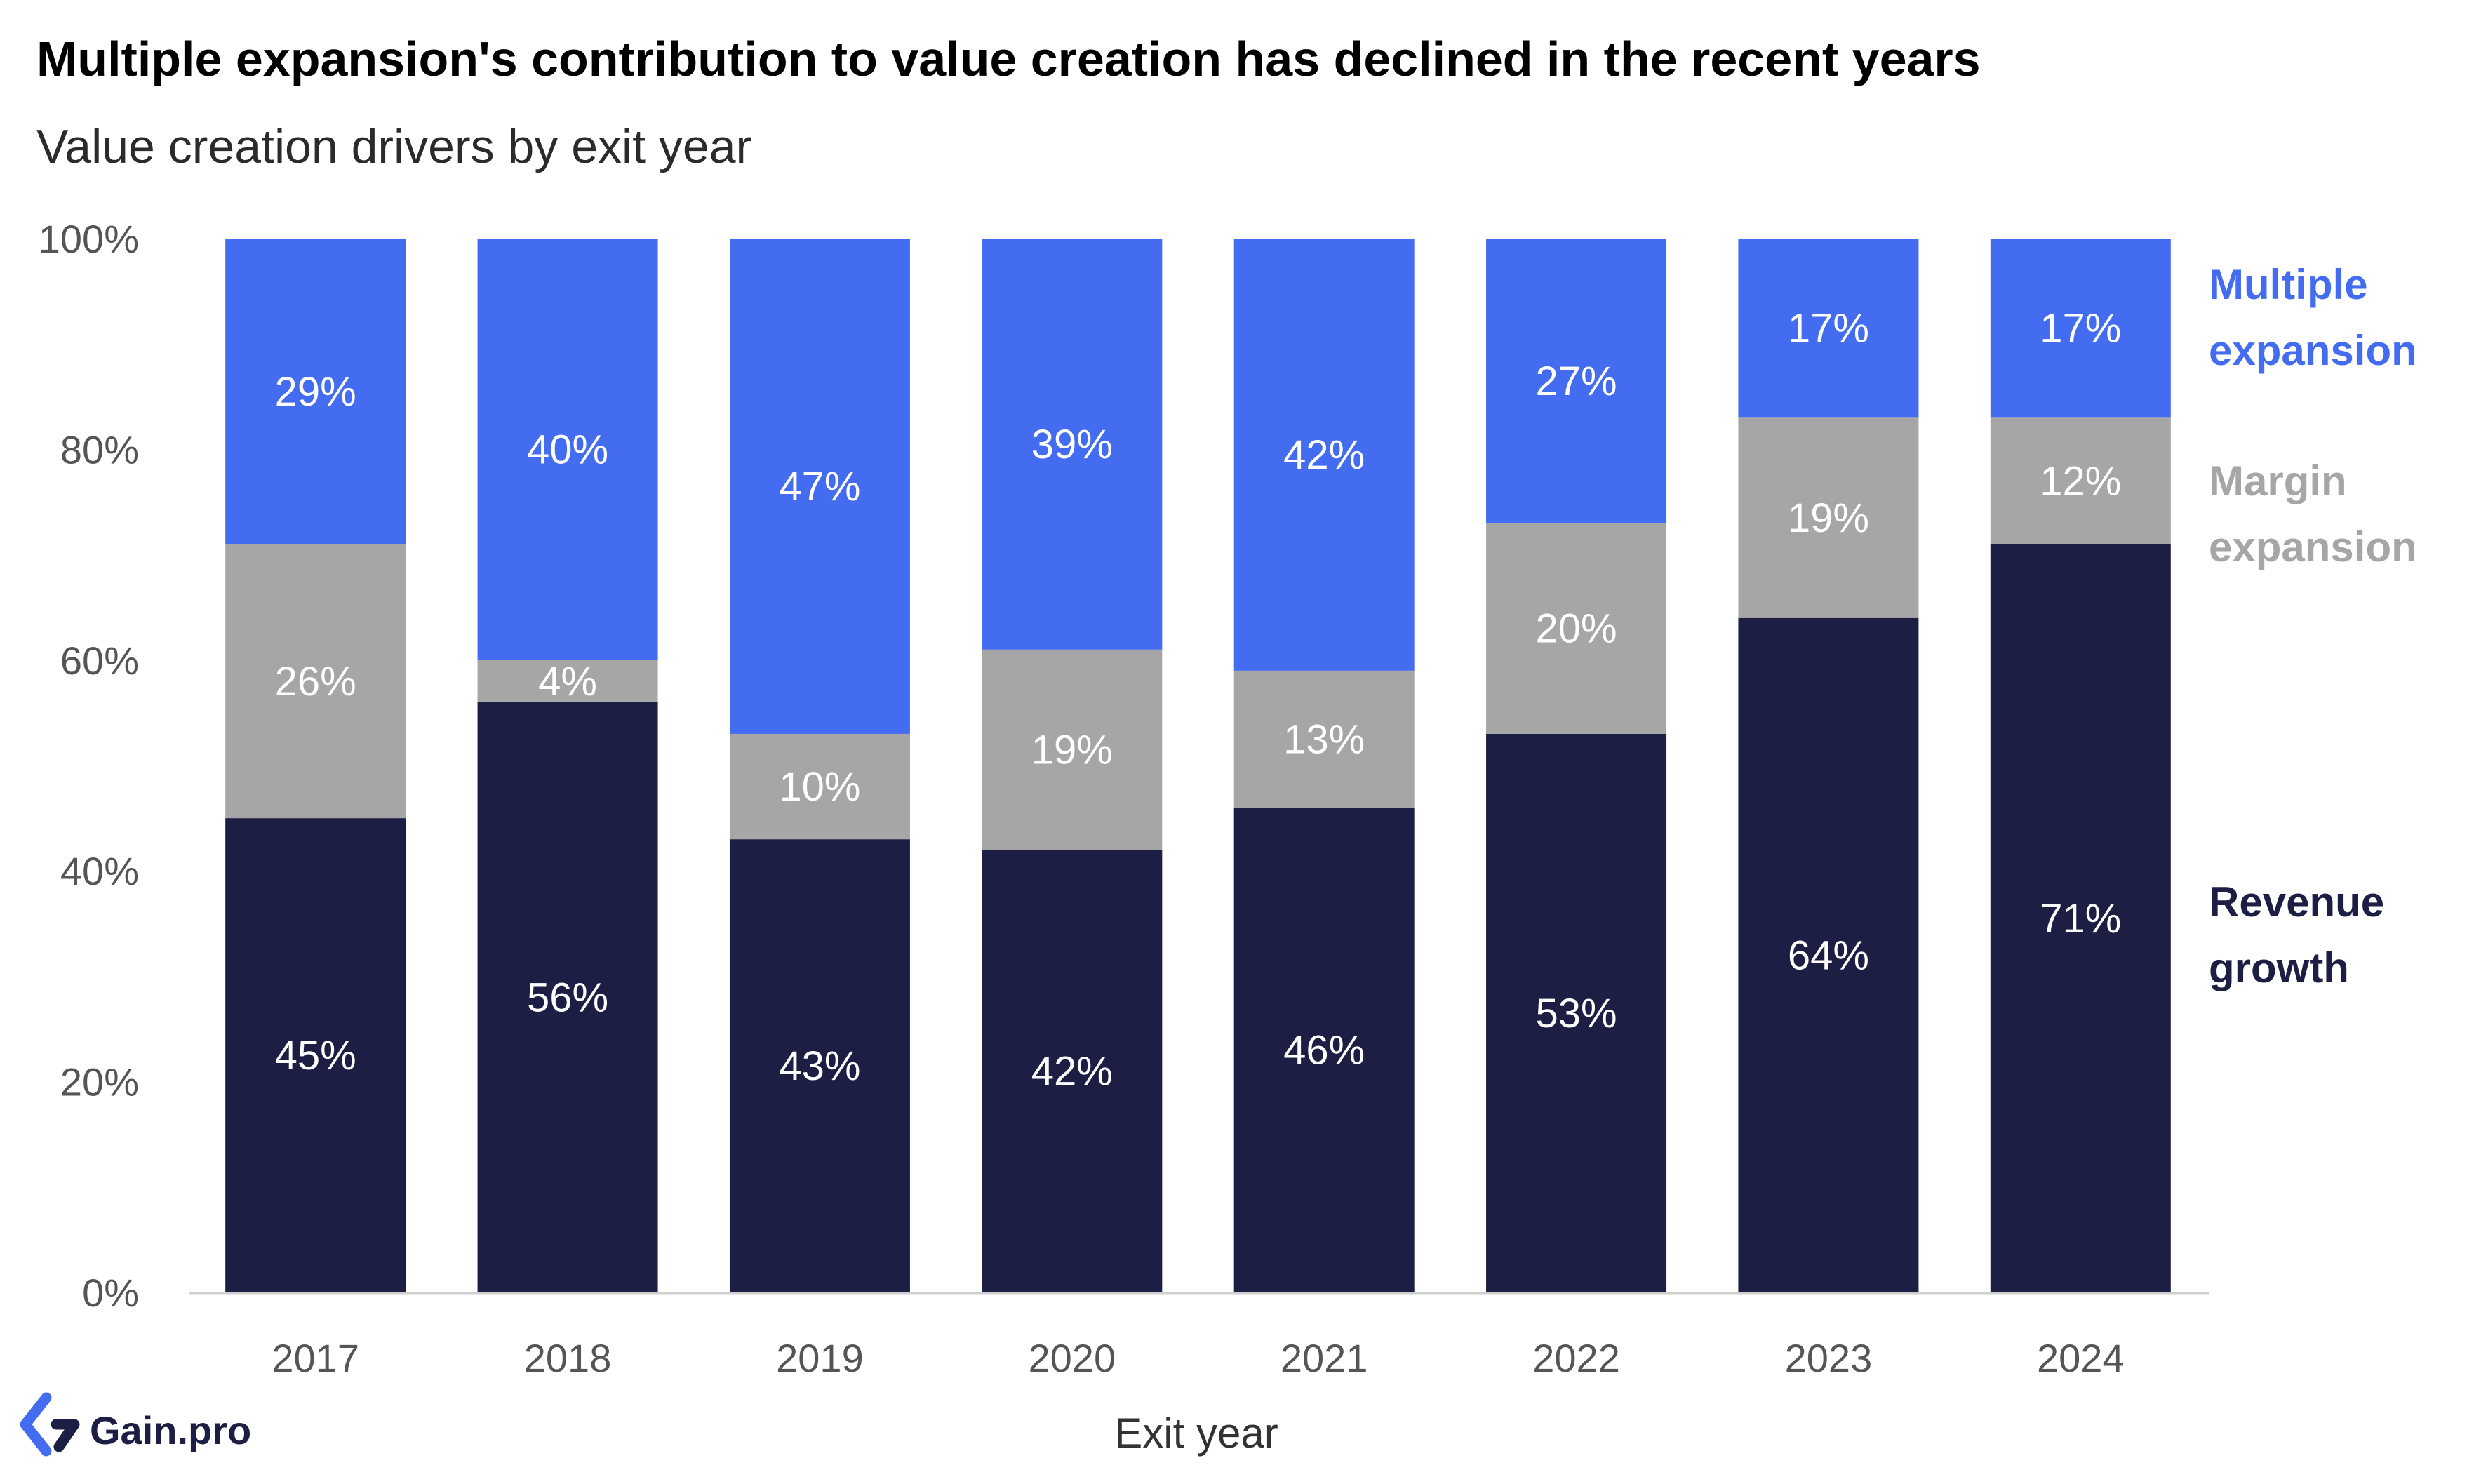 This screenshot has width=2474, height=1484. What do you see at coordinates (1196, 1433) in the screenshot?
I see `x-axis-title: Exit year` at bounding box center [1196, 1433].